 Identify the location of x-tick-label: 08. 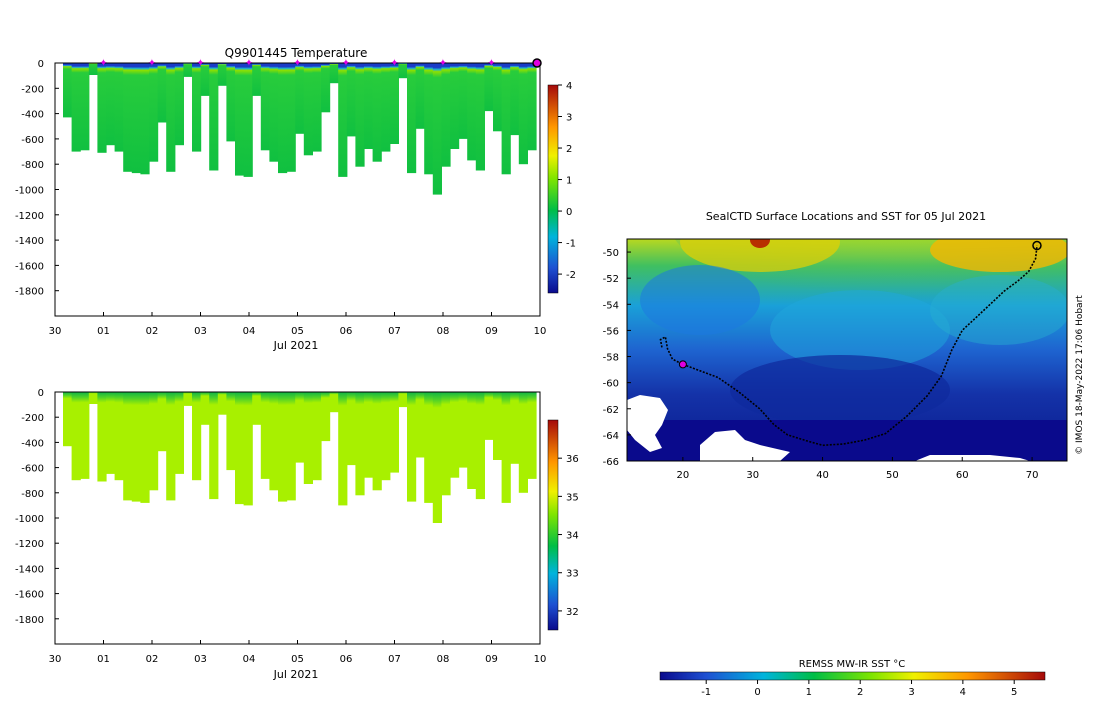
(443, 331).